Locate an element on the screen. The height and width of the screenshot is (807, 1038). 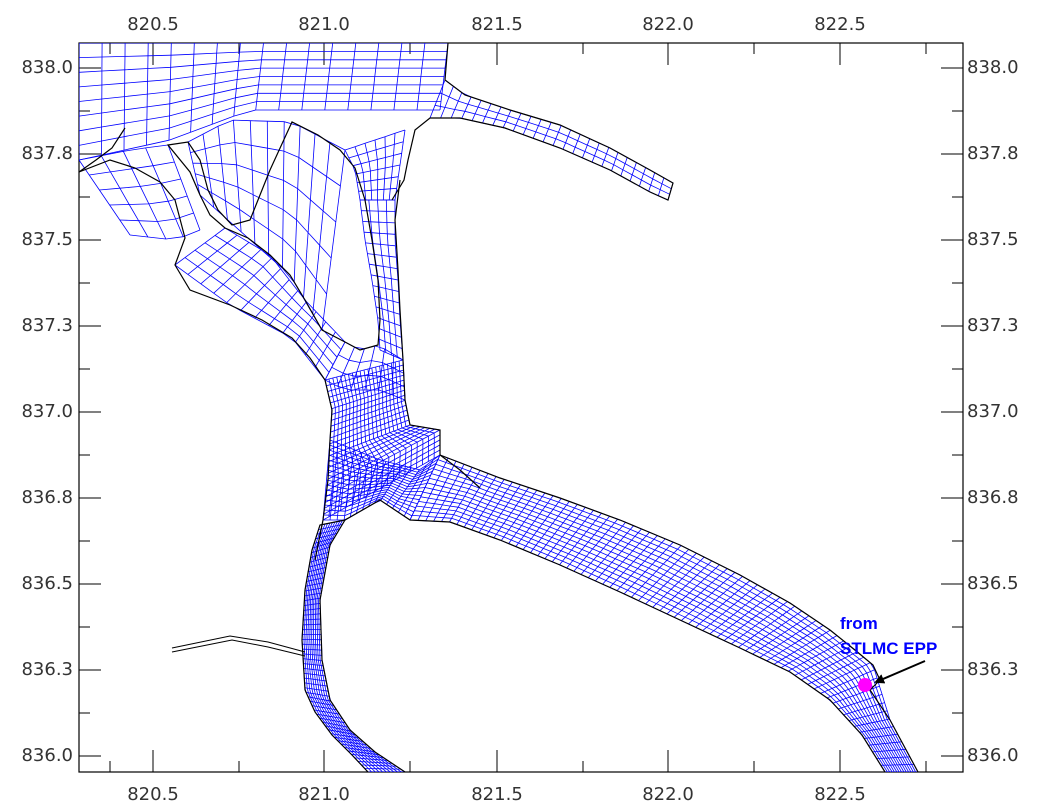
upper-channel-boundary is located at coordinates (206, 360).